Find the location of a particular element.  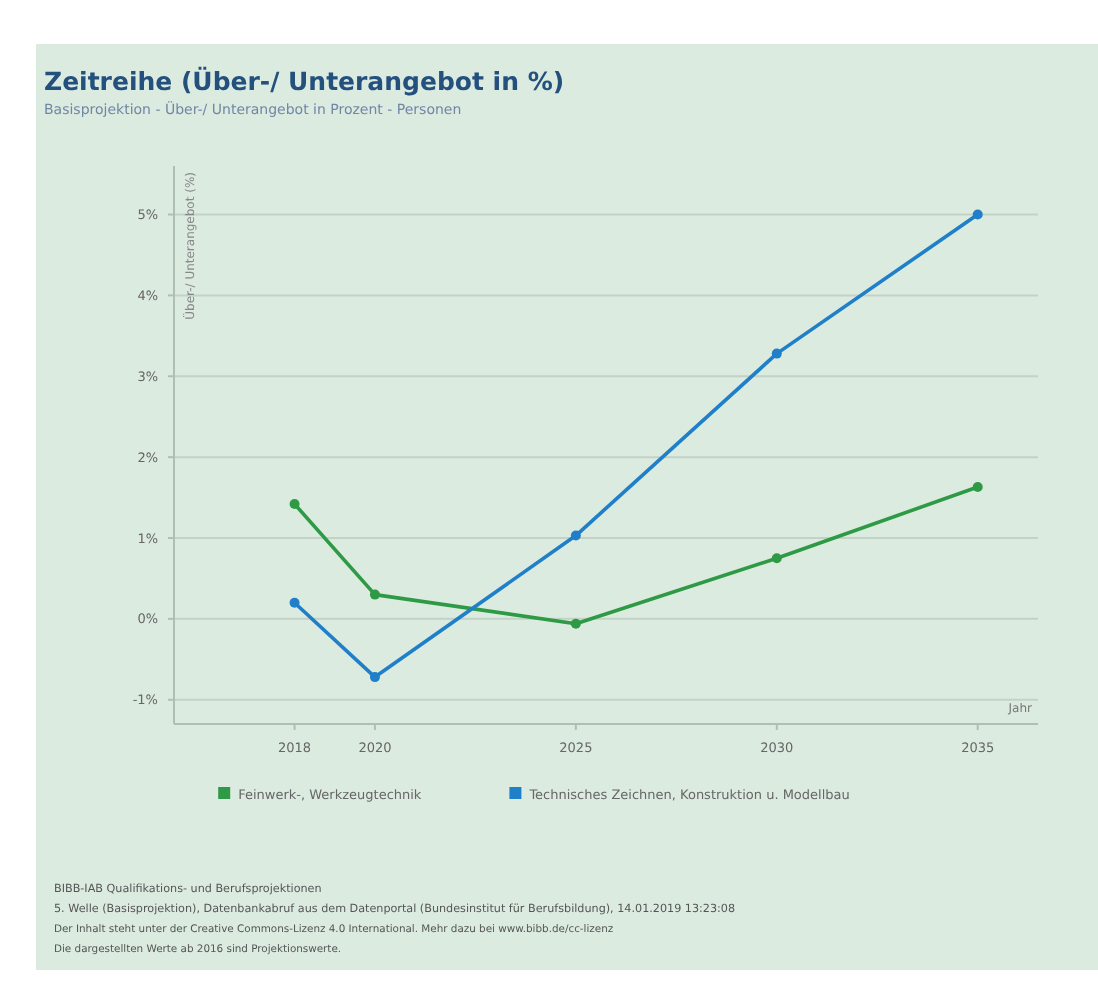

chart-title: Zeitreihe (Über-/ Unterangebot in %) is located at coordinates (304, 81).